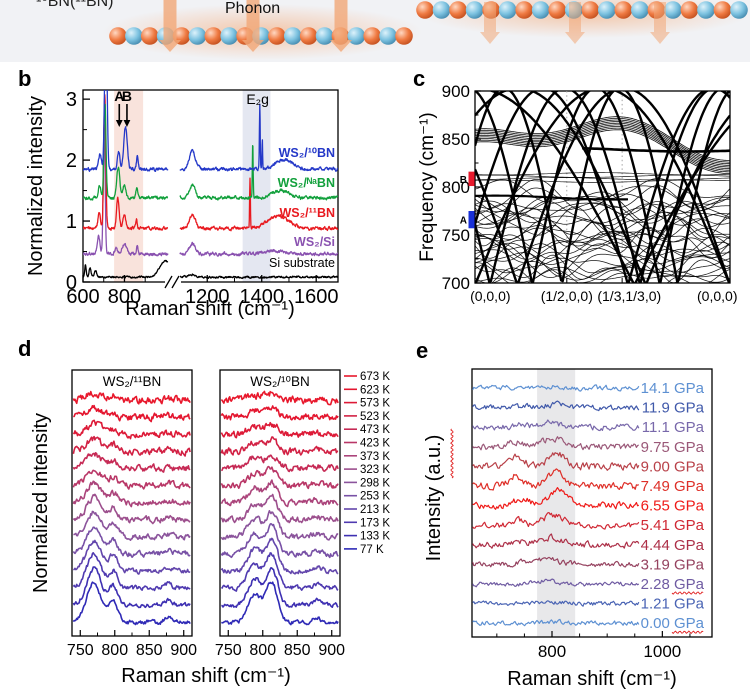 This screenshot has height=700, width=750. What do you see at coordinates (316, 297) in the screenshot?
I see `label: 1600` at bounding box center [316, 297].